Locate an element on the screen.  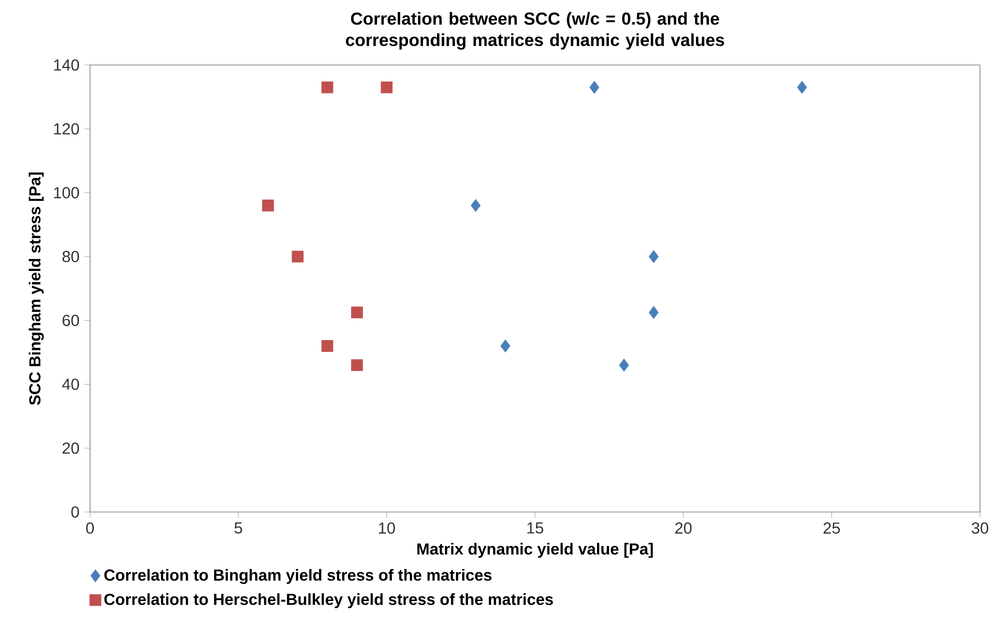
chart-title: Correlation between SCC (w/c = 0.5) and the corresponding matrices dynamic yield values is located at coordinates (535, 31).